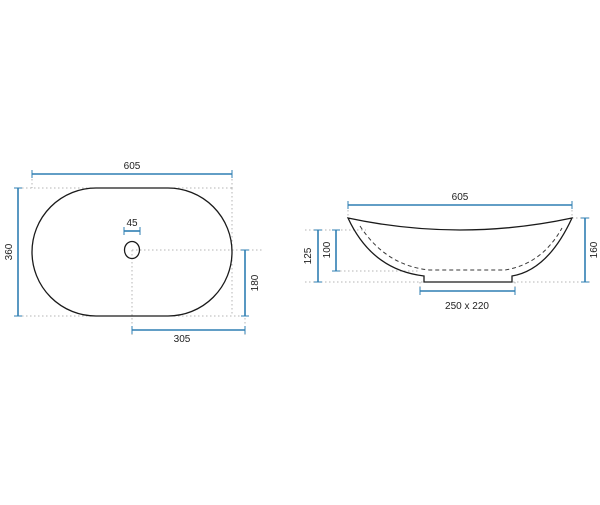 The image size is (600, 505). I want to click on top-view-dimensions, so click(131, 252).